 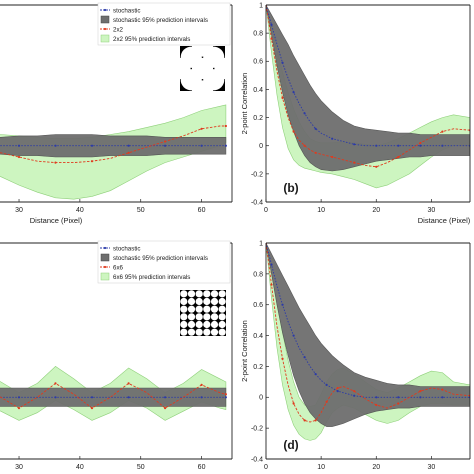 I want to click on y-tick-label: 0.8, so click(x=258, y=274).